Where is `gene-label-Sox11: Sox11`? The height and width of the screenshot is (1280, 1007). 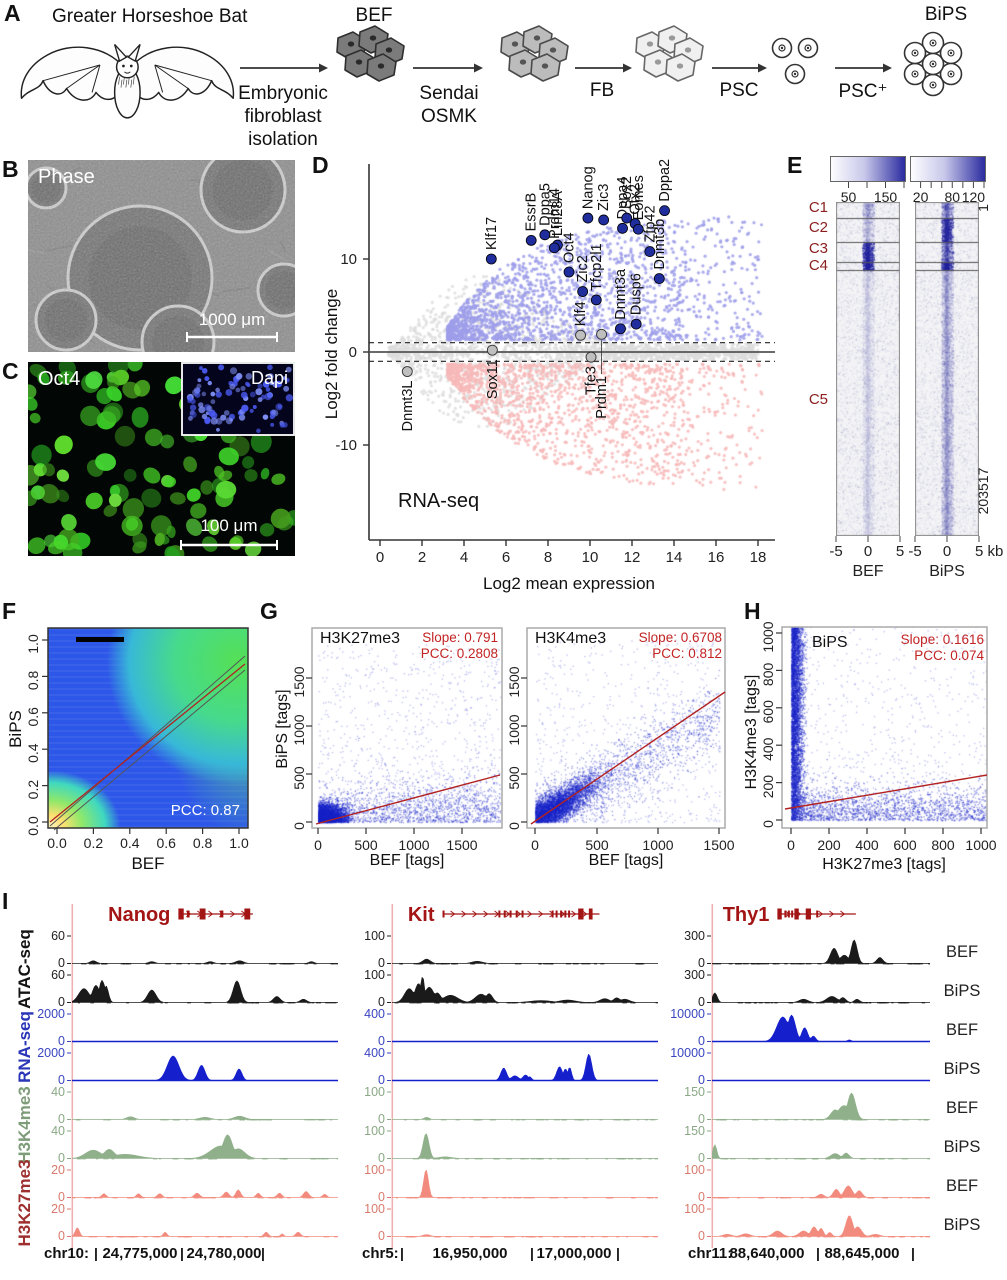
gene-label-Sox11: Sox11 is located at coordinates (493, 379).